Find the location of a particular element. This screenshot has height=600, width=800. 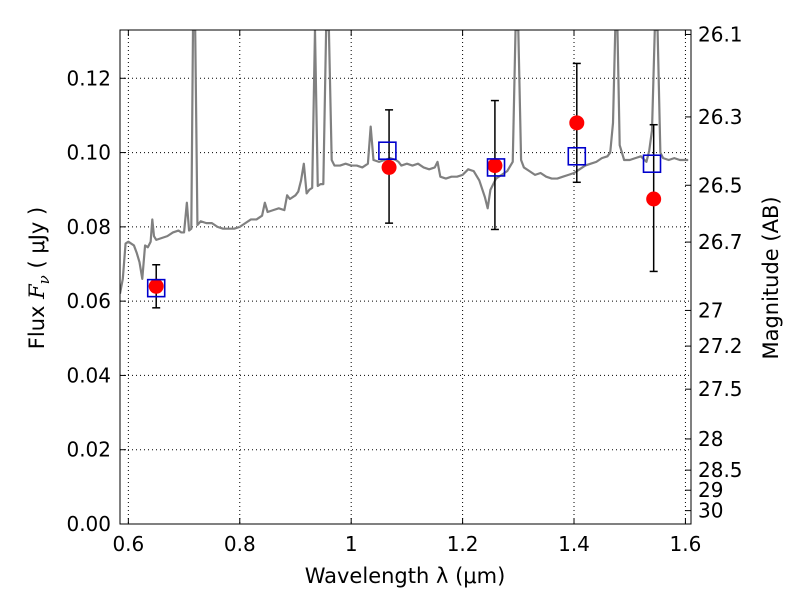

y2-tick-label: 27.2 is located at coordinates (720, 346).